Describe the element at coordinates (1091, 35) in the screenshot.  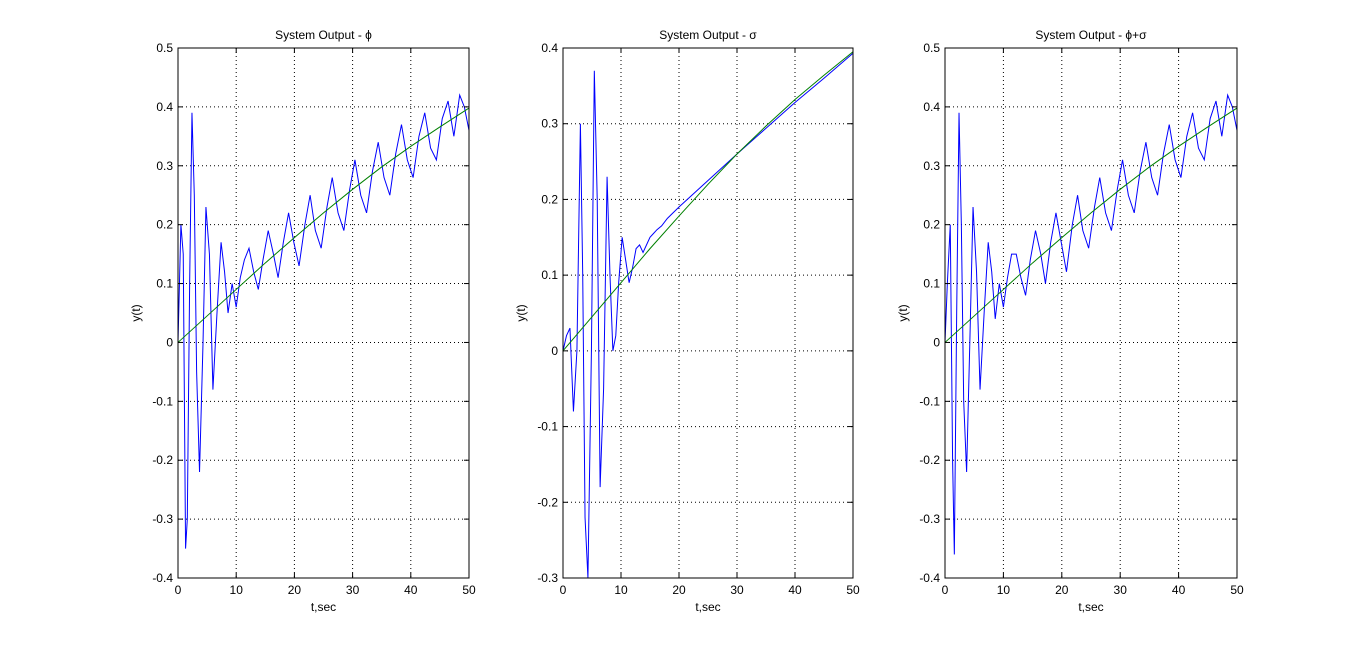
I see `chart-title: System Output - ϕ+σ` at that location.